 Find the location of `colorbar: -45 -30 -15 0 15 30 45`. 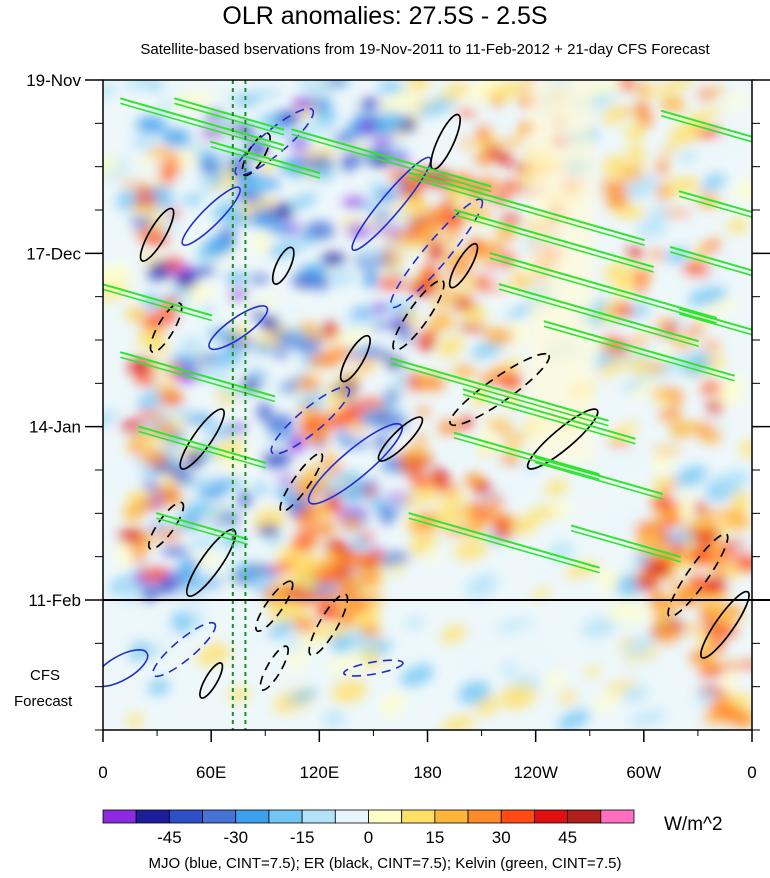

colorbar: -45 -30 -15 0 15 30 45 is located at coordinates (368, 828).